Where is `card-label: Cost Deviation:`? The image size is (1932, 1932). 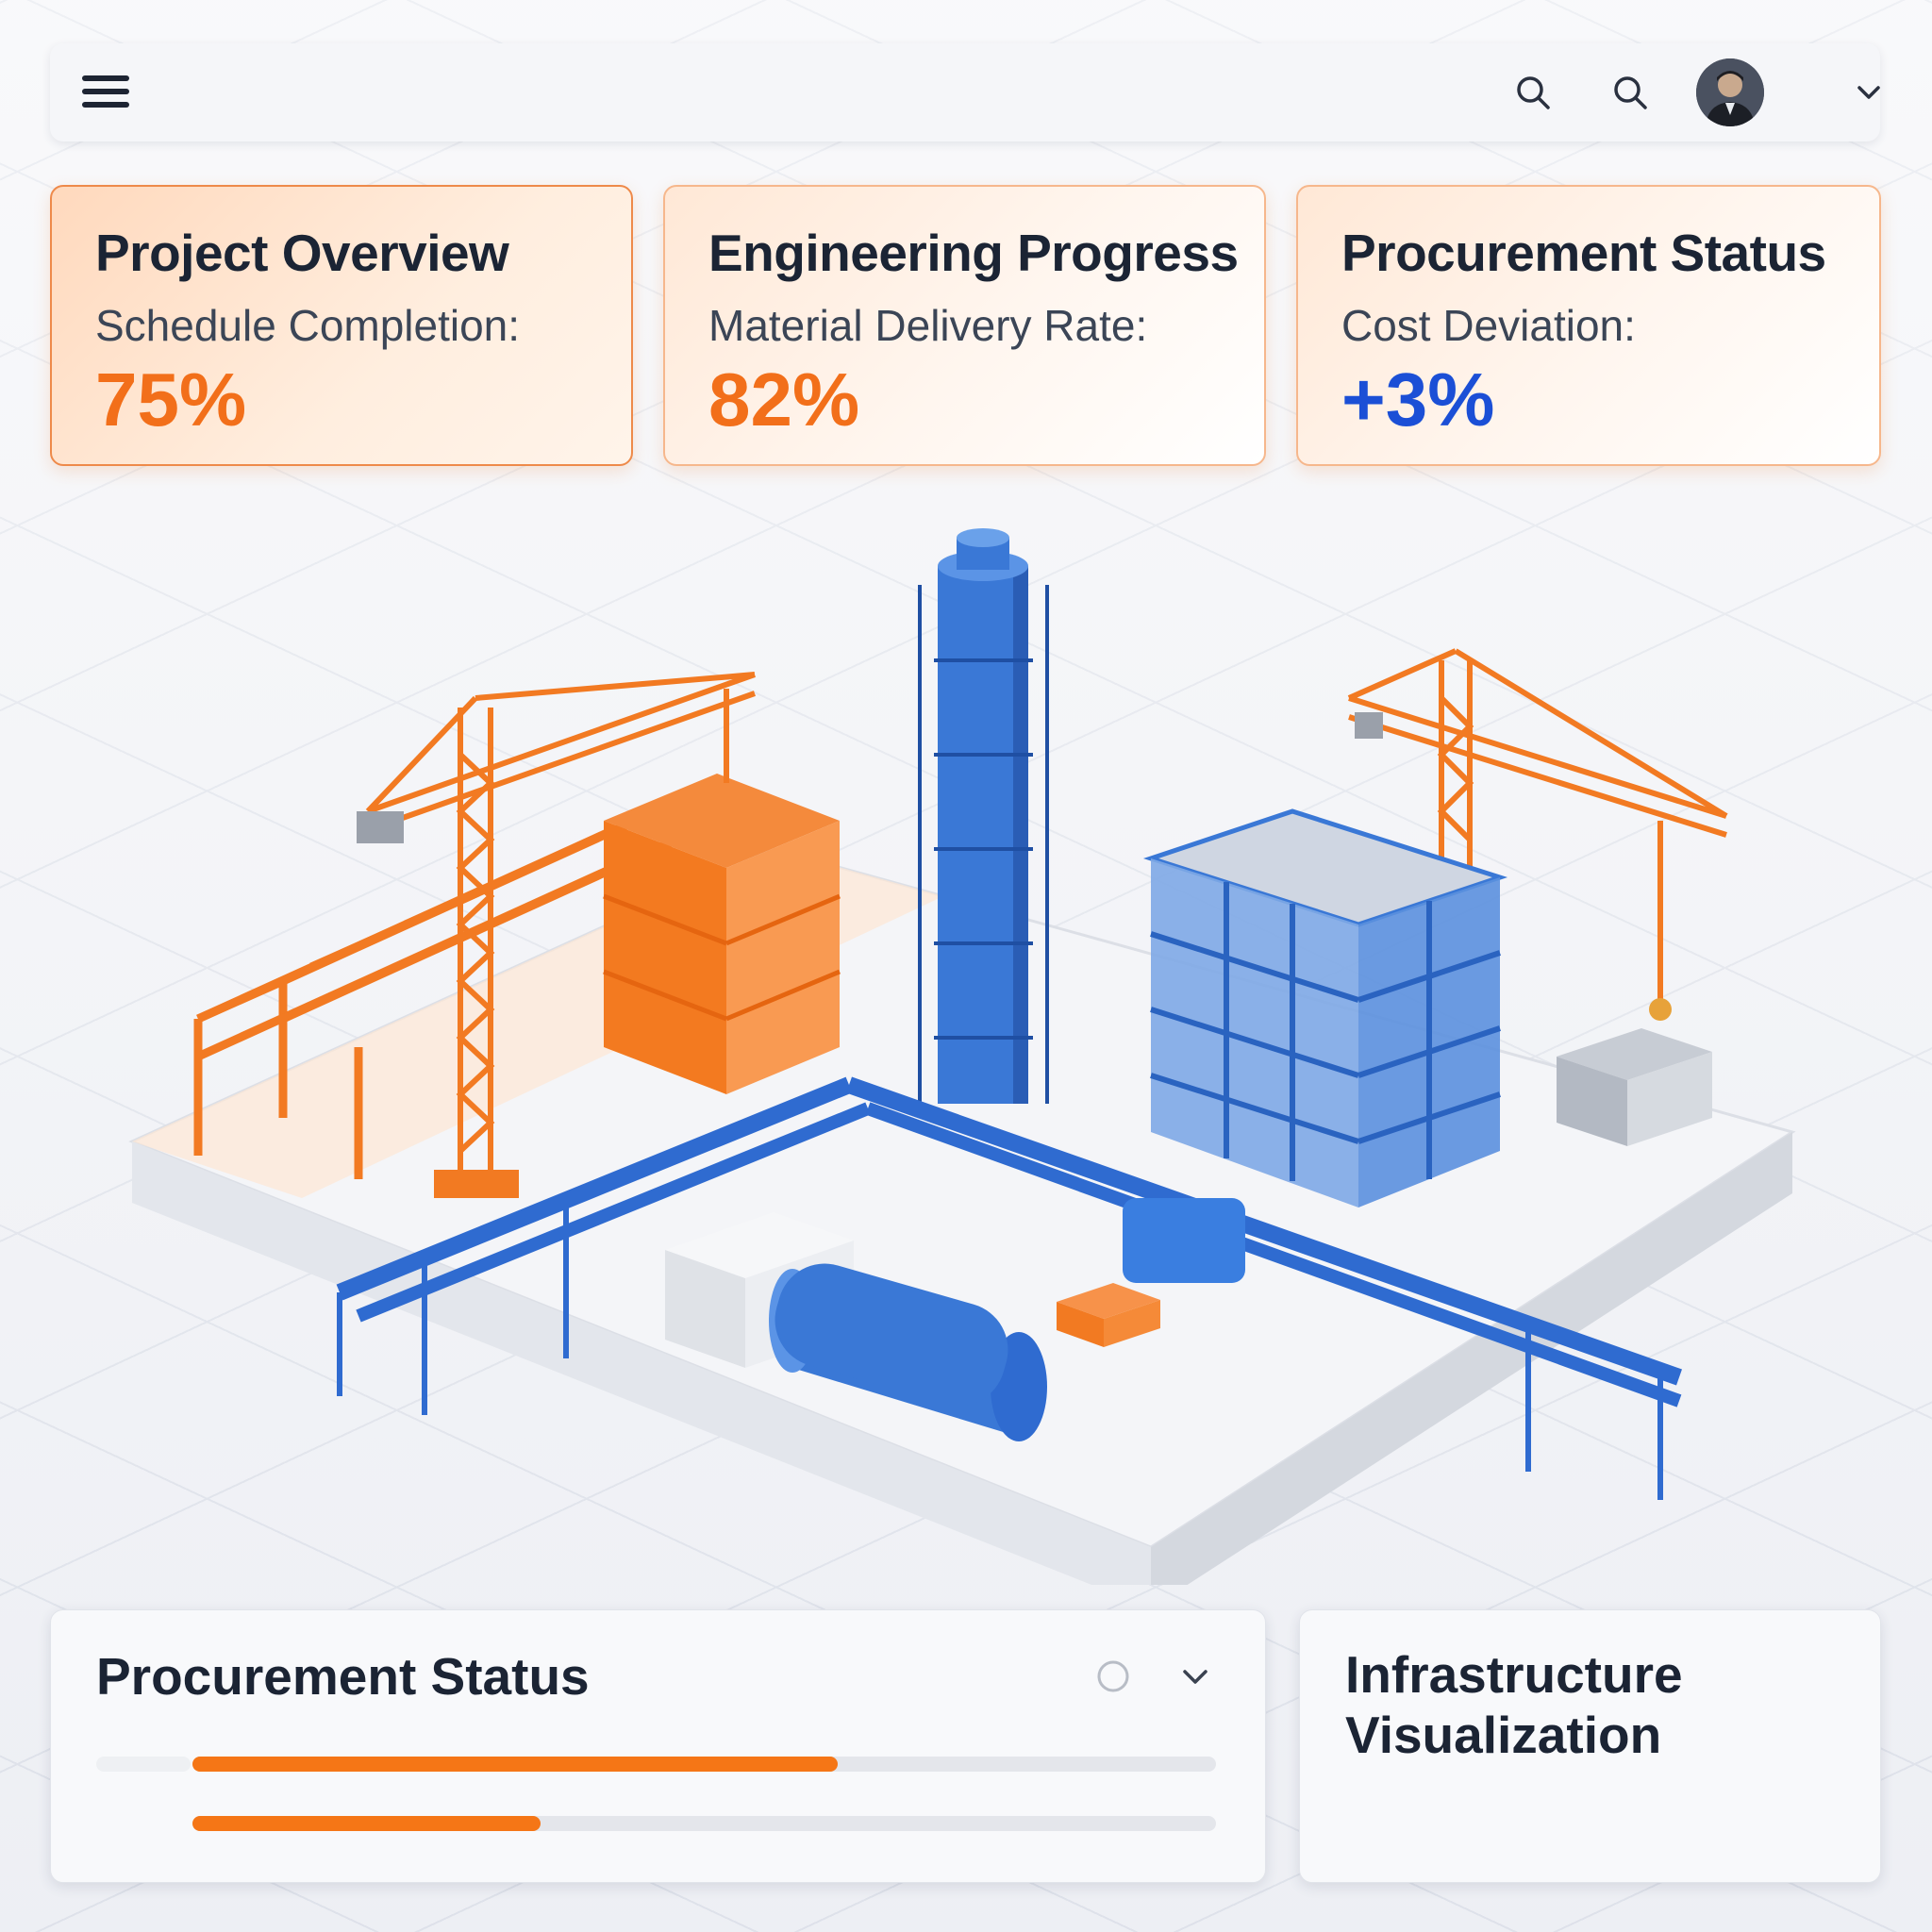
card-label: Cost Deviation: is located at coordinates (1488, 325).